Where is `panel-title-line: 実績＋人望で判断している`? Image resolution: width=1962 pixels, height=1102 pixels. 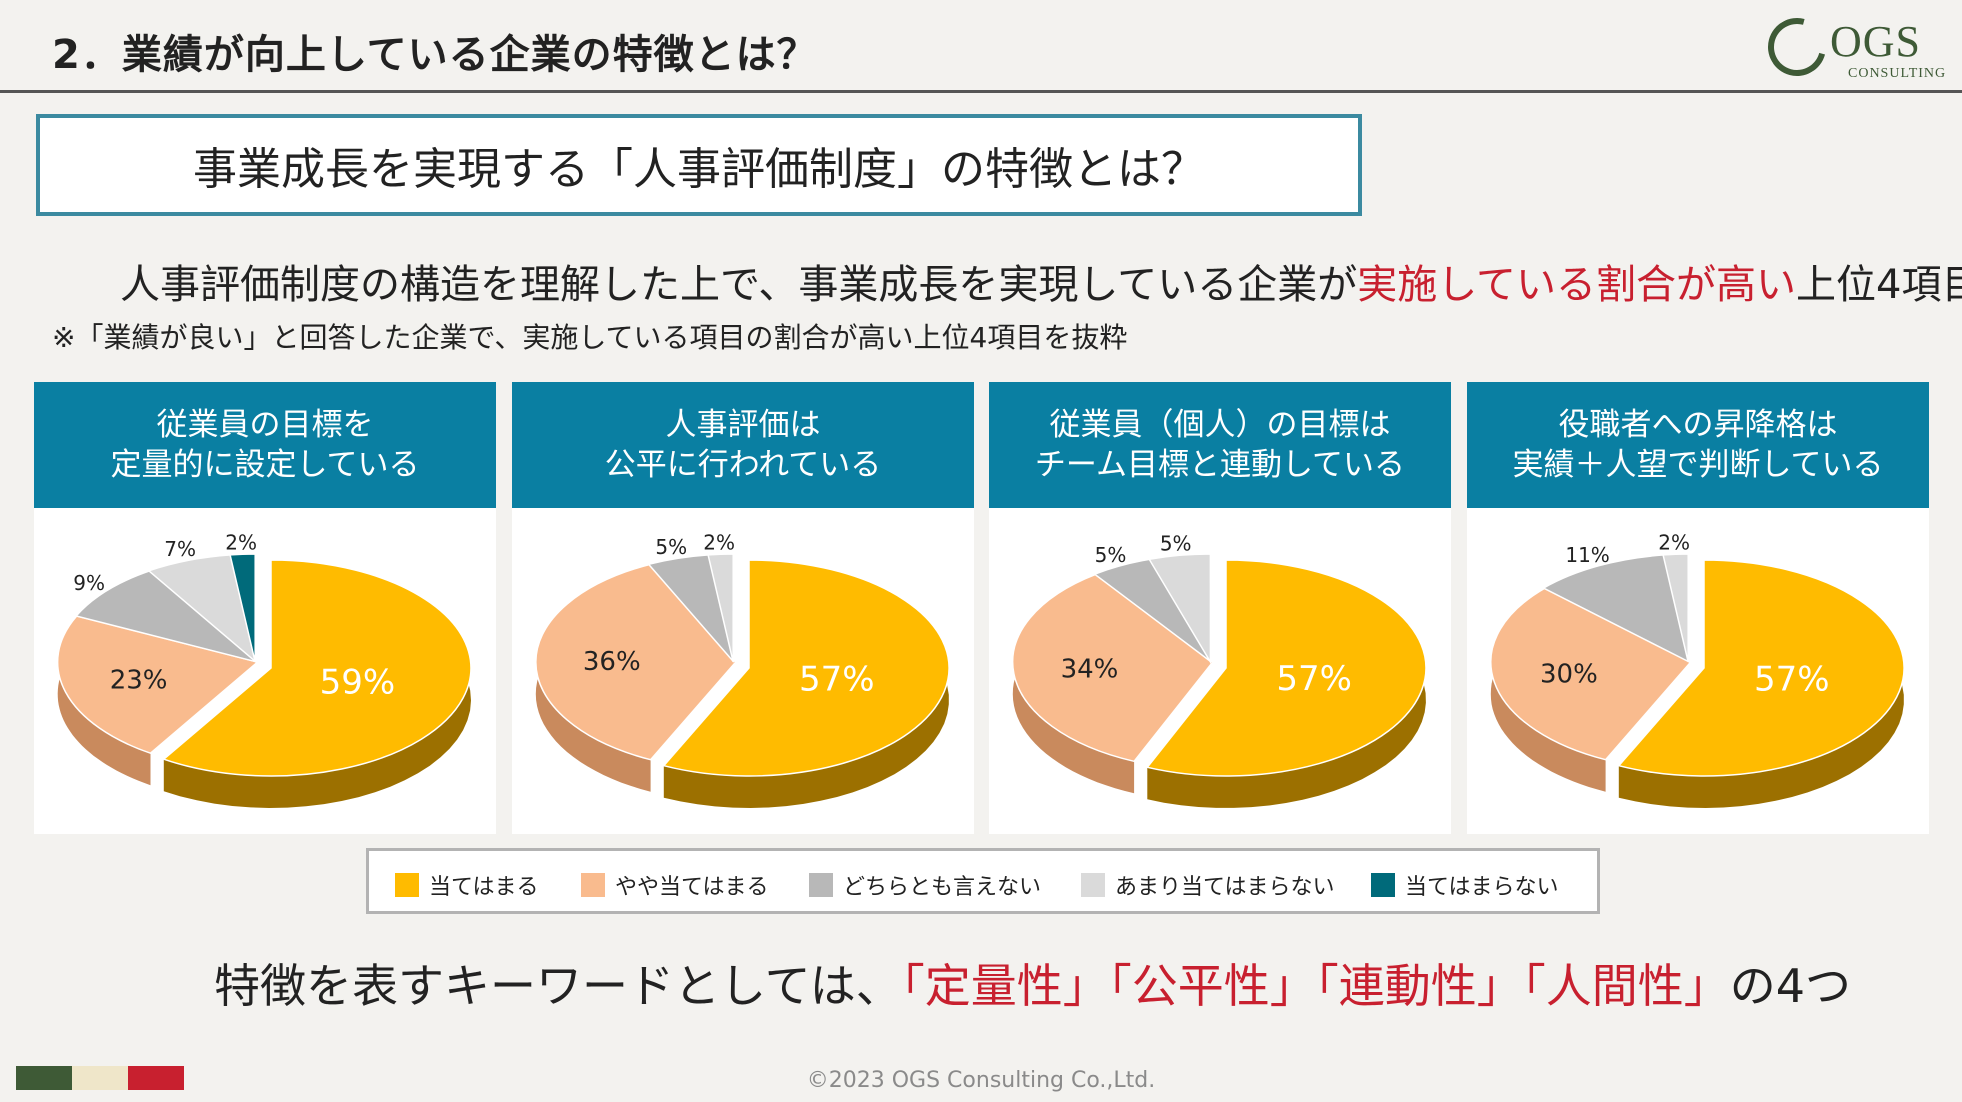
panel-title-line: 実績＋人望で判断している is located at coordinates (1698, 465).